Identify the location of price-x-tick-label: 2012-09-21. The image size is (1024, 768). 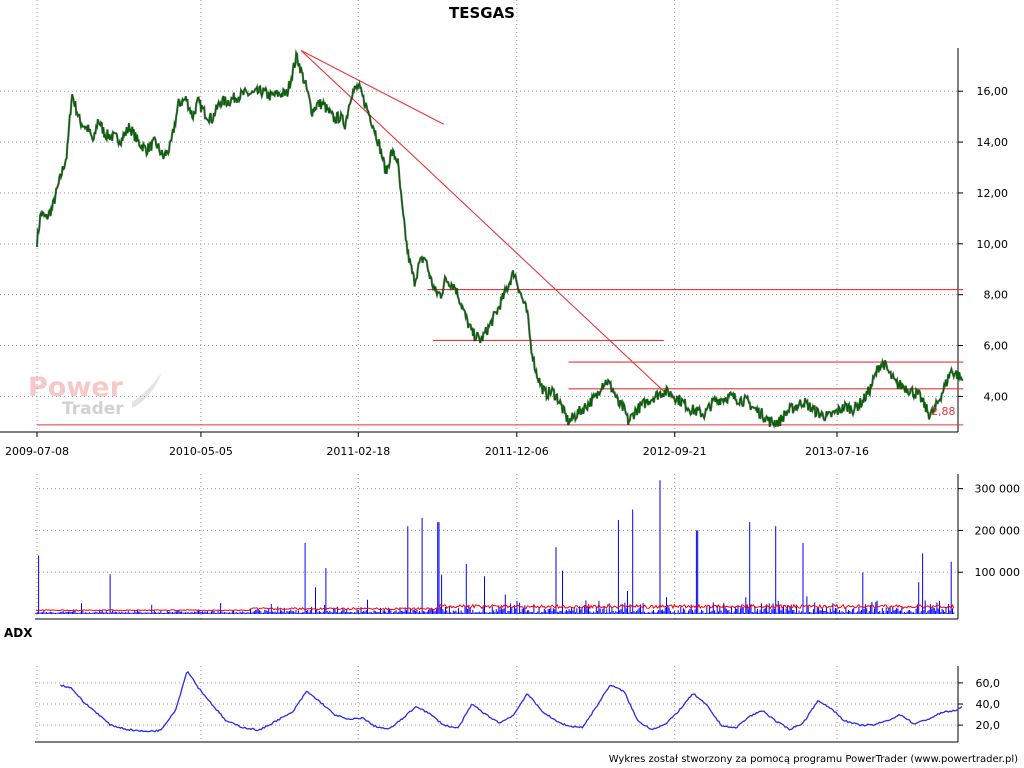
(675, 451).